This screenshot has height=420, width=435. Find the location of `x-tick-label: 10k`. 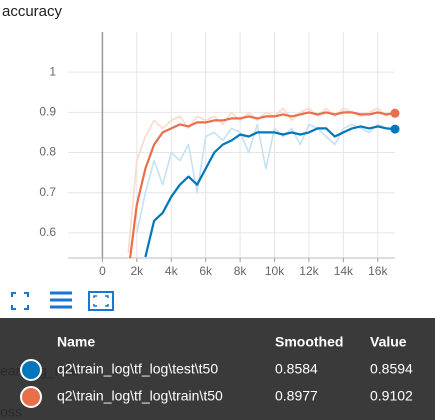

x-tick-label: 10k is located at coordinates (275, 271).